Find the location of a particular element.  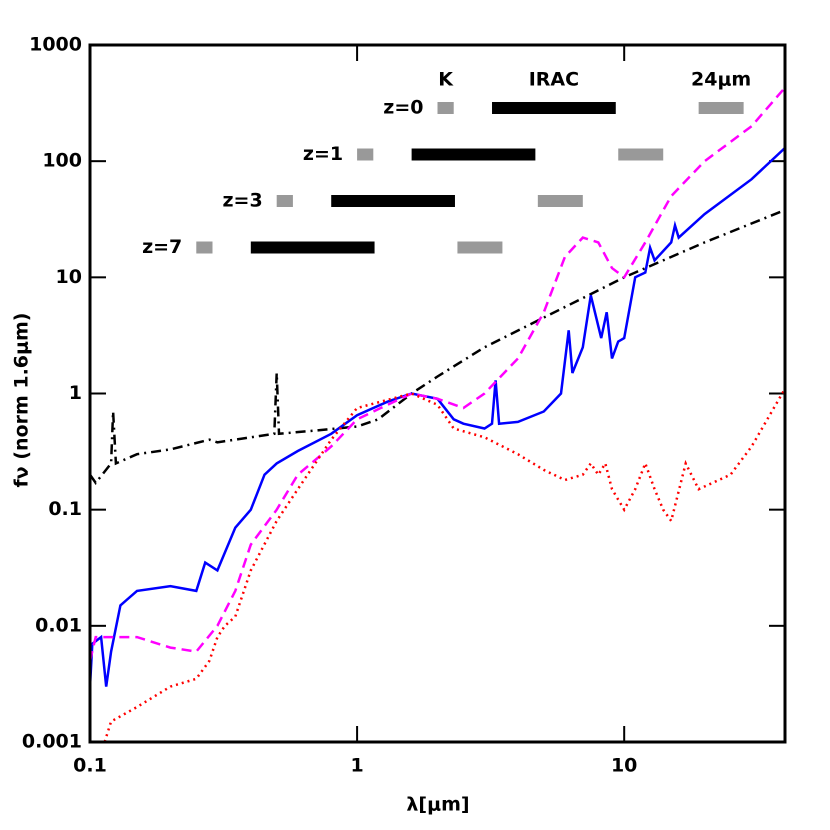

y-tick-label: 1000 is located at coordinates (55, 45).